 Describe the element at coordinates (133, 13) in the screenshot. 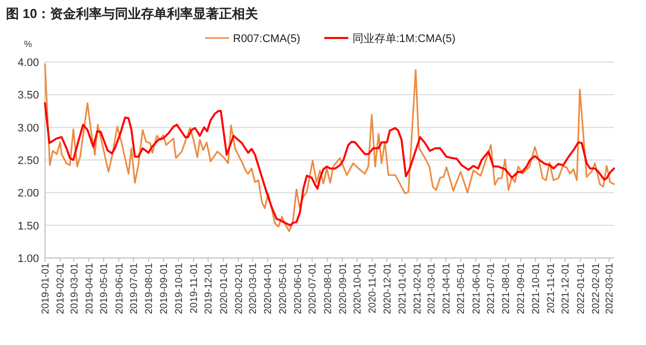

I see `chart-title: 图 10：资金利率与同业存单利率显著正相关` at that location.